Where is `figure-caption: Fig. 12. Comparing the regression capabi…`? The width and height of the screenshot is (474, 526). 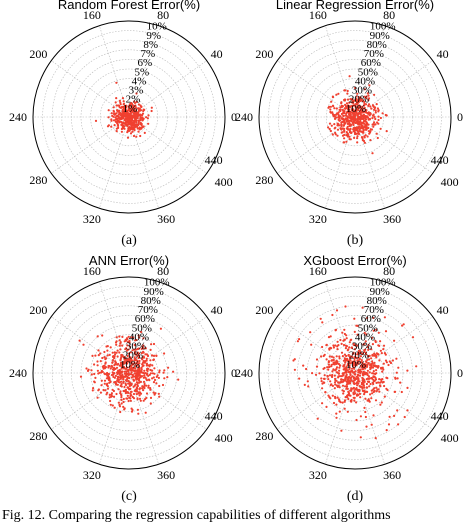 figure-caption: Fig. 12. Comparing the regression capabi… is located at coordinates (196, 515).